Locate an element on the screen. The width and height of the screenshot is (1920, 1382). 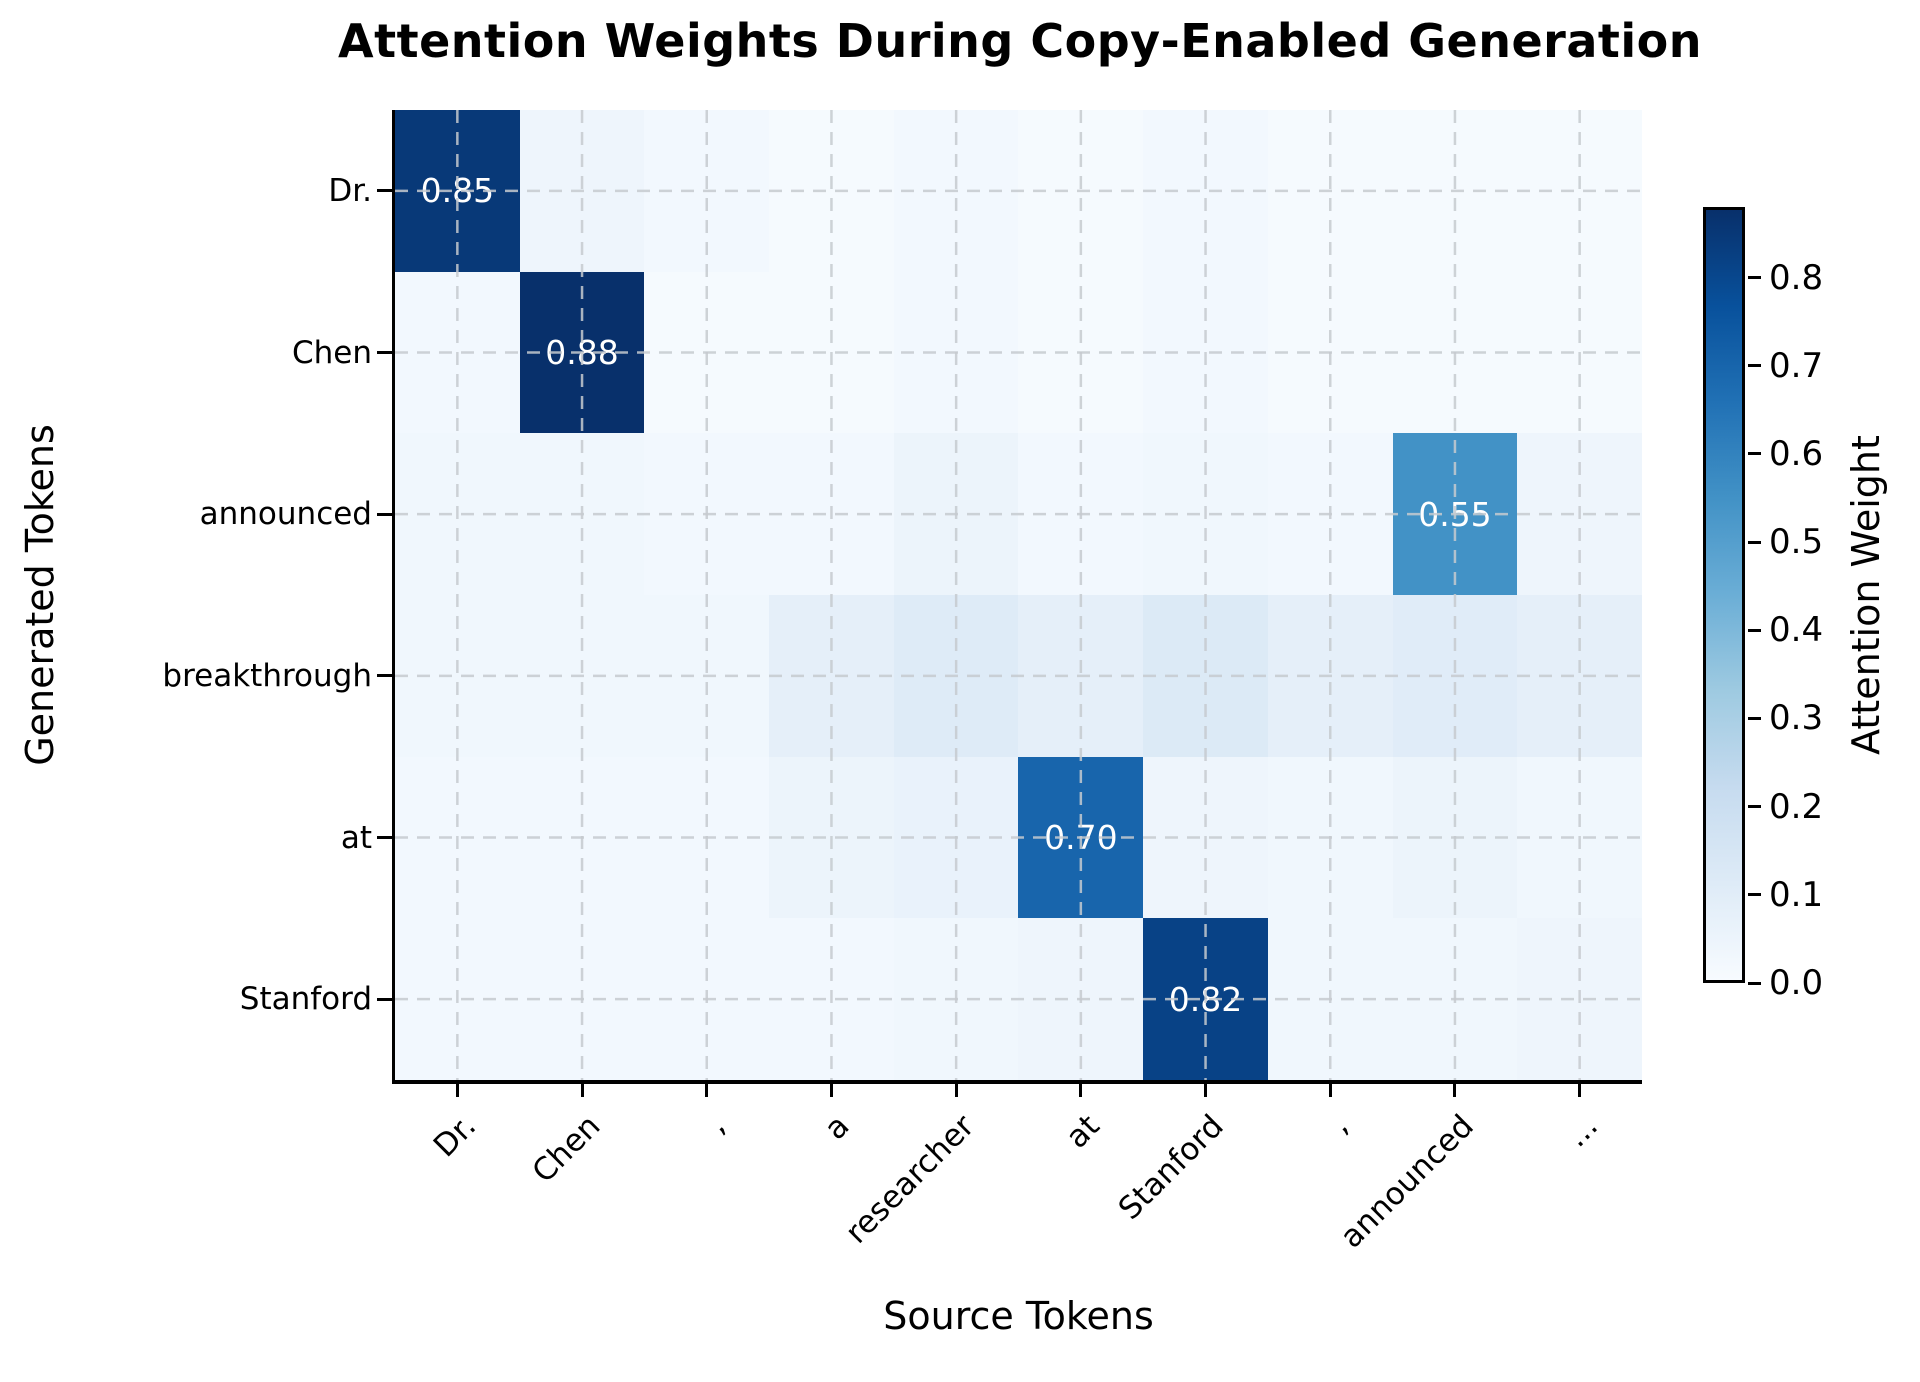
x-tick-label: Dr. is located at coordinates (454, 1136).